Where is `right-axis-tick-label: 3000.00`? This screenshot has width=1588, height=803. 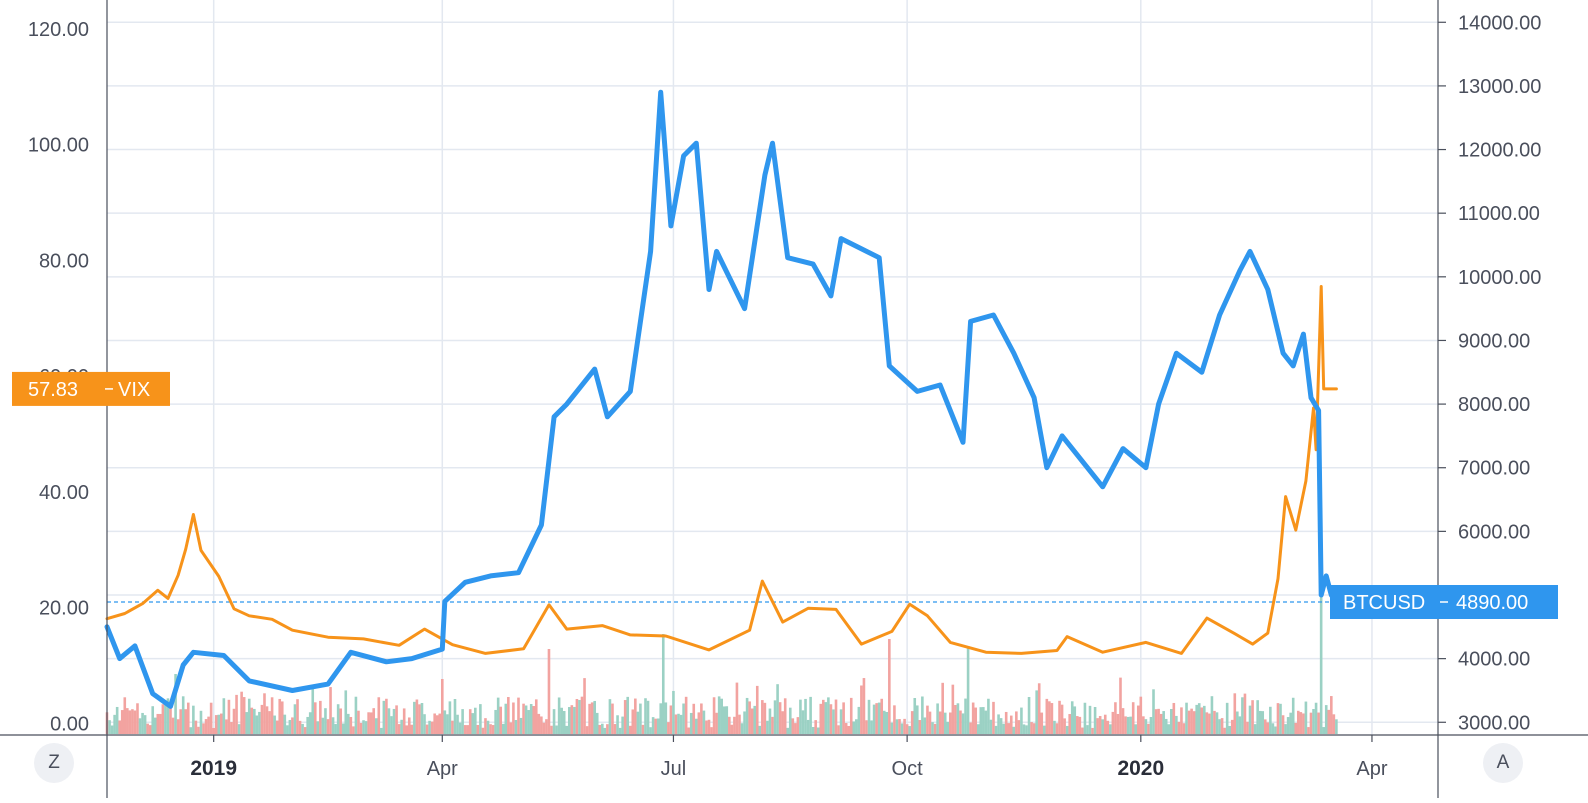
right-axis-tick-label: 3000.00 is located at coordinates (1494, 723).